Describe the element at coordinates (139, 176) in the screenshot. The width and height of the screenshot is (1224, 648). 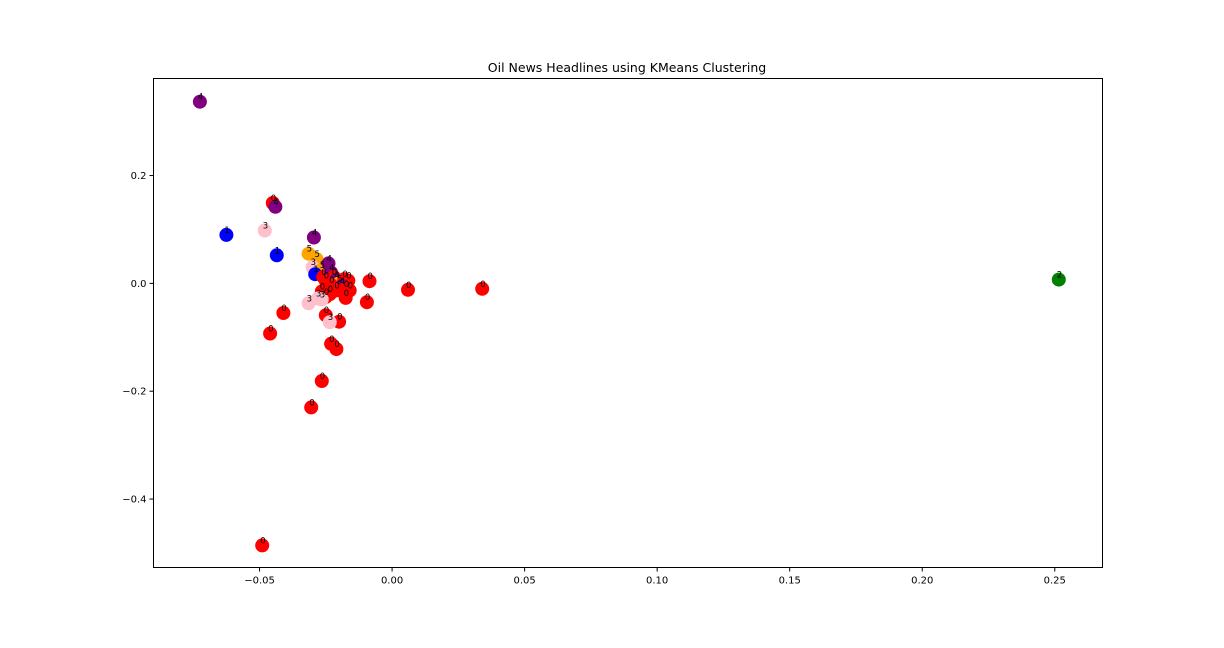
I see `y-tick-label: 0.2` at that location.